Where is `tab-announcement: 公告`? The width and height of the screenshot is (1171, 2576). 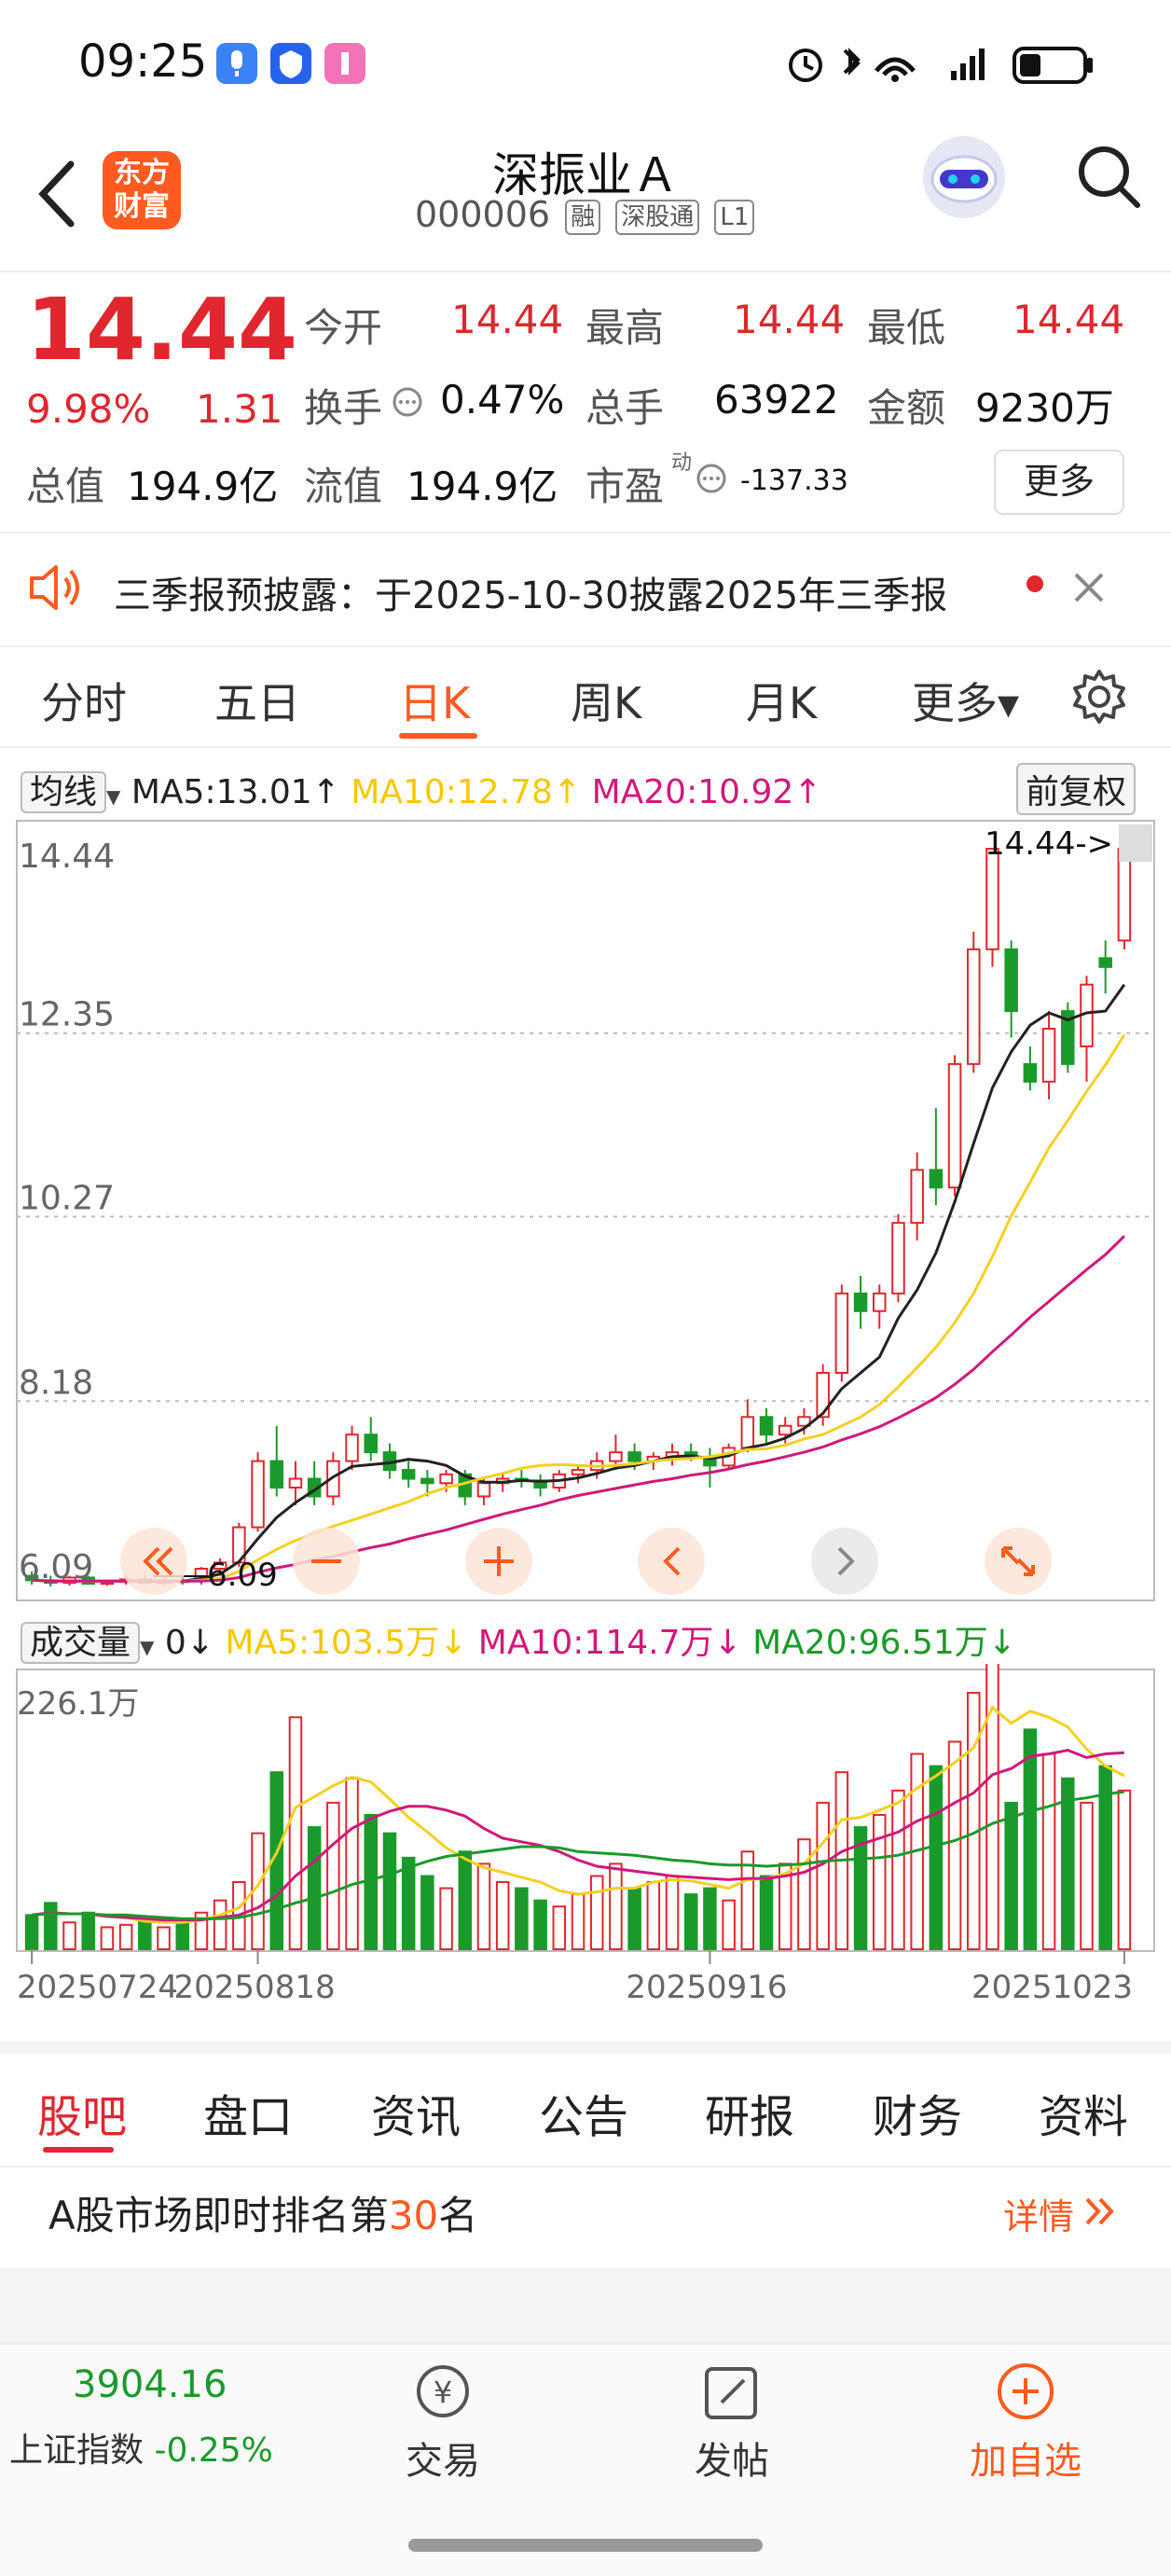
tab-announcement: 公告 is located at coordinates (584, 2117).